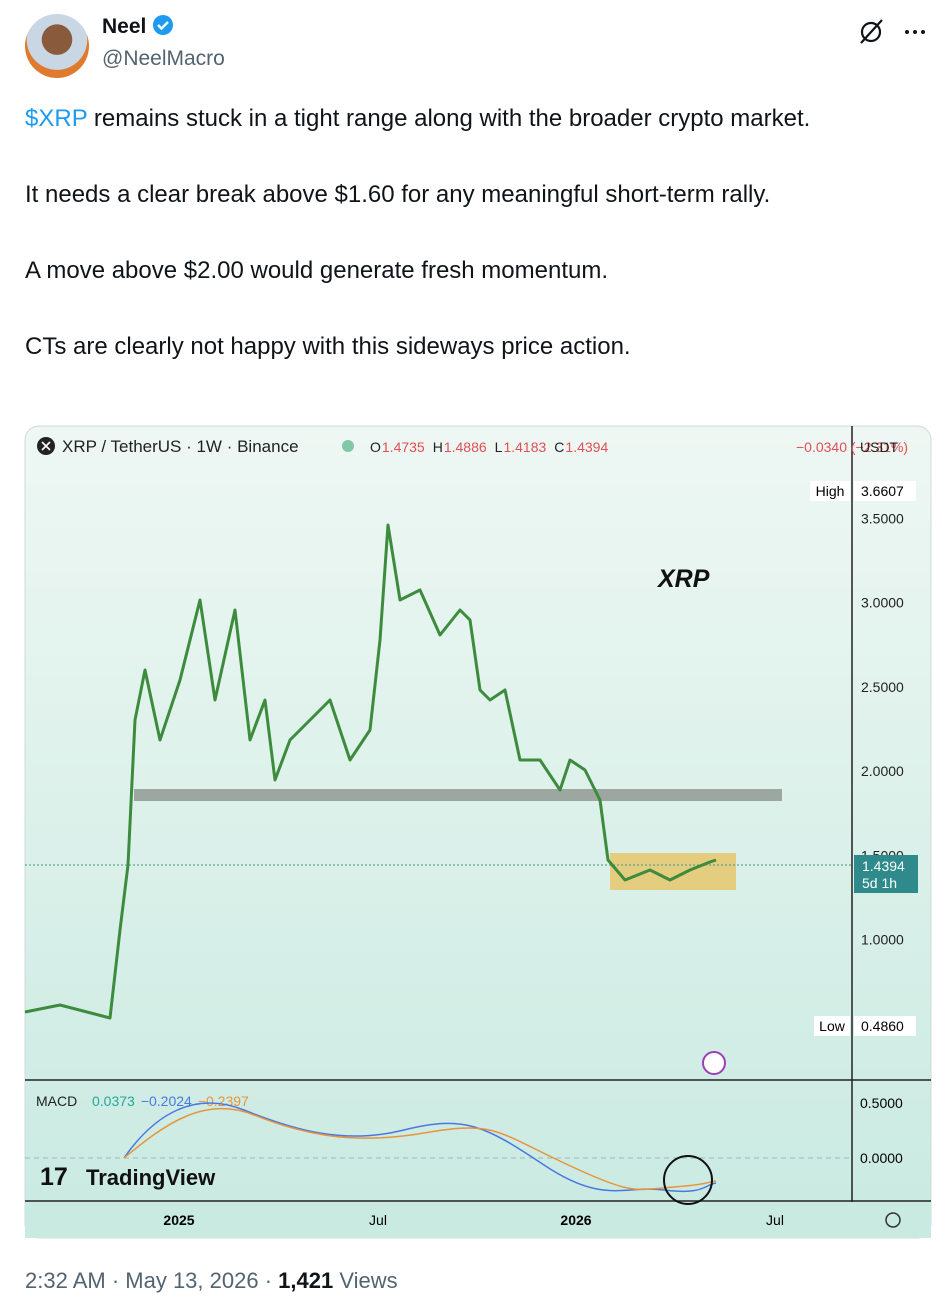 The height and width of the screenshot is (1315, 948). Describe the element at coordinates (180, 446) in the screenshot. I see `symbol: XRP / TetherUS · 1W · Binance` at that location.